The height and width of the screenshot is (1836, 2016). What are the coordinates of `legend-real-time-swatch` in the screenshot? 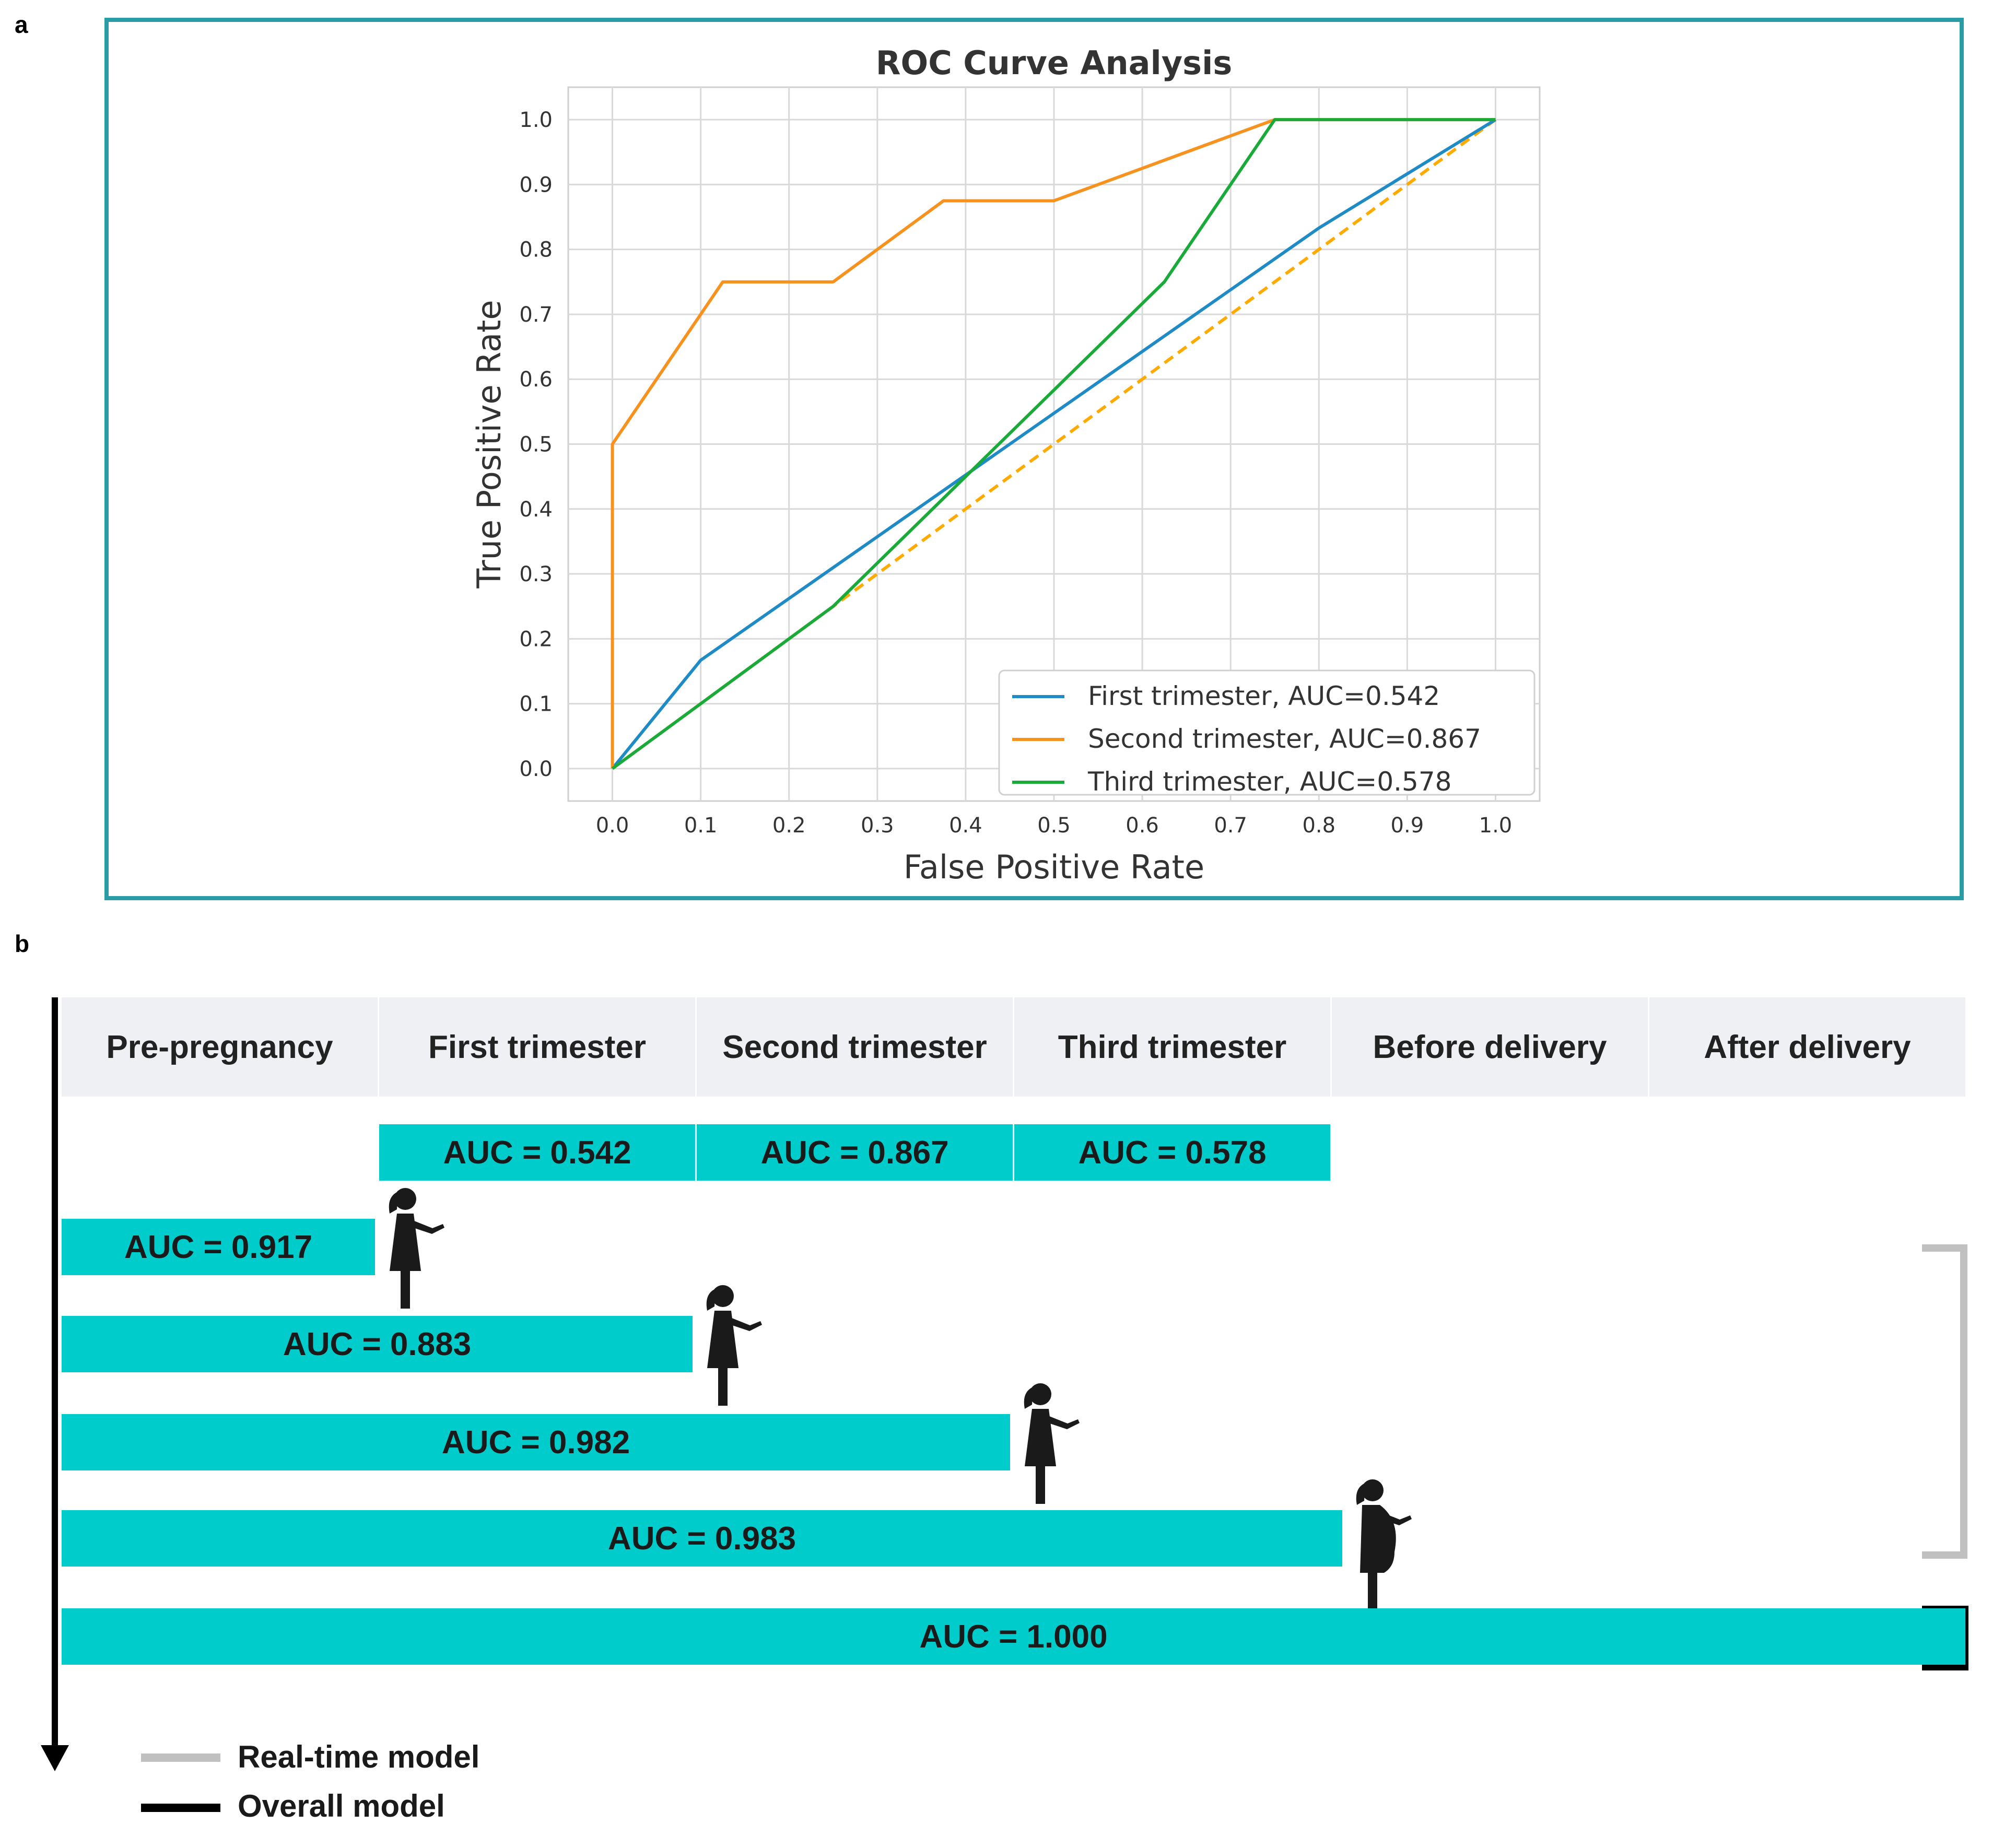 It's located at (181, 1757).